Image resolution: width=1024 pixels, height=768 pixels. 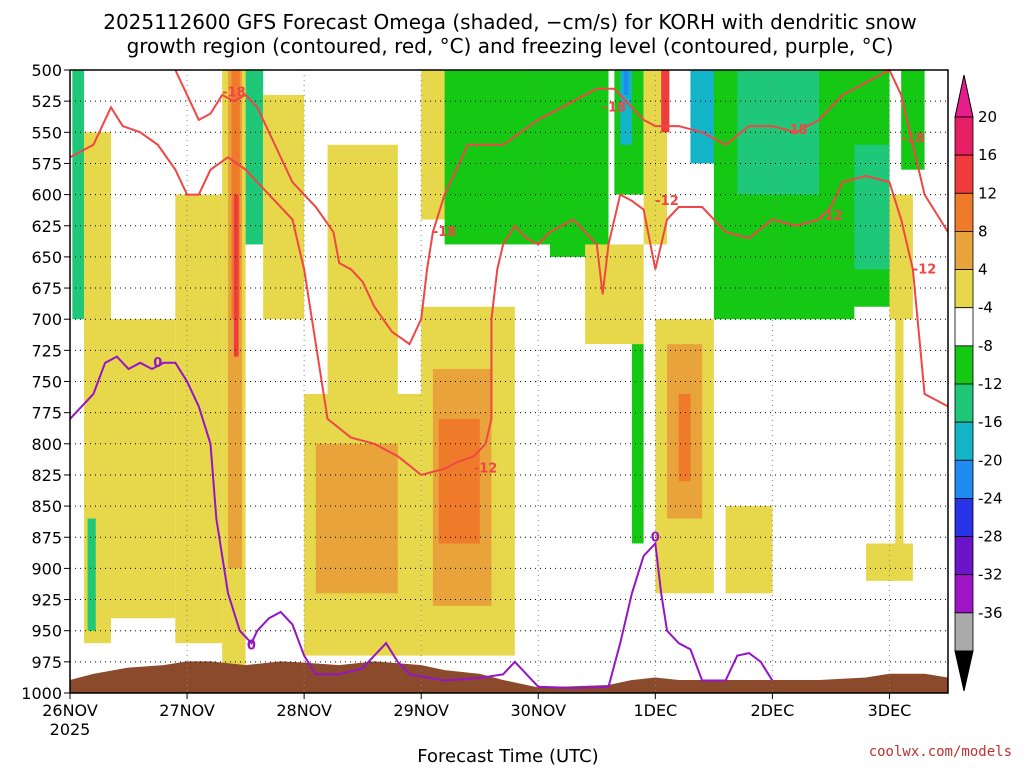 What do you see at coordinates (70, 729) in the screenshot?
I see `x-tick-sublabel-26NOV: 2025` at bounding box center [70, 729].